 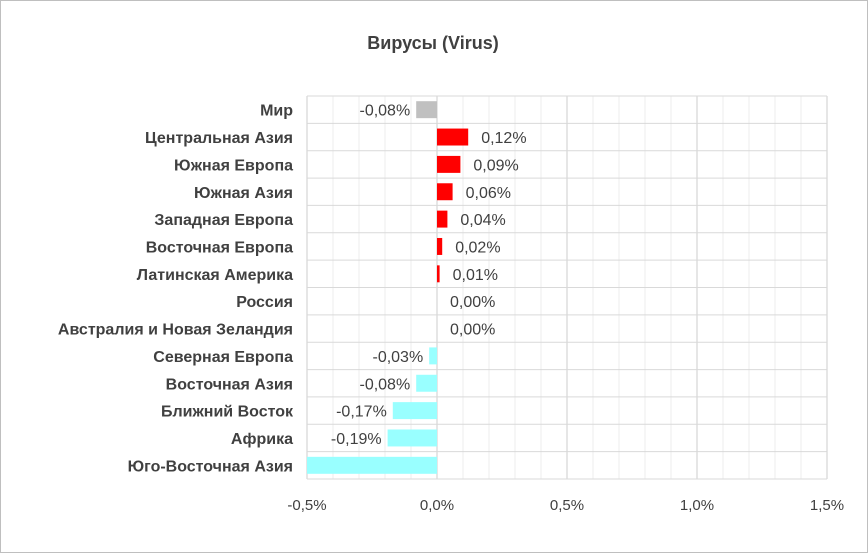 I want to click on x-tick-label: 1,5%, so click(x=827, y=505).